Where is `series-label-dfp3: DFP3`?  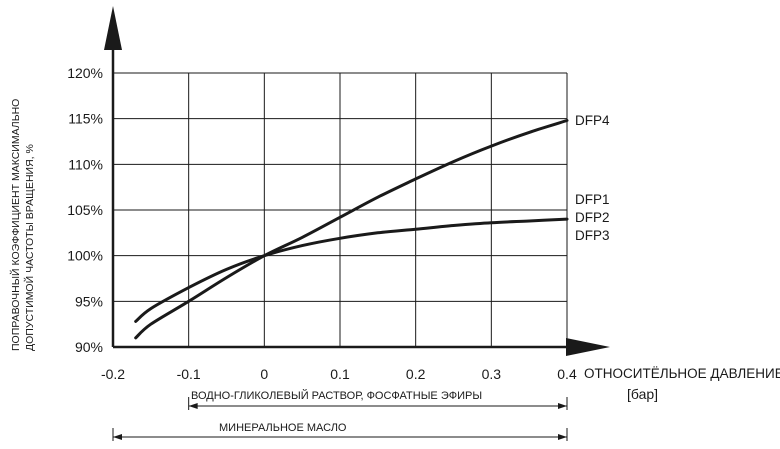
series-label-dfp3: DFP3 is located at coordinates (592, 235).